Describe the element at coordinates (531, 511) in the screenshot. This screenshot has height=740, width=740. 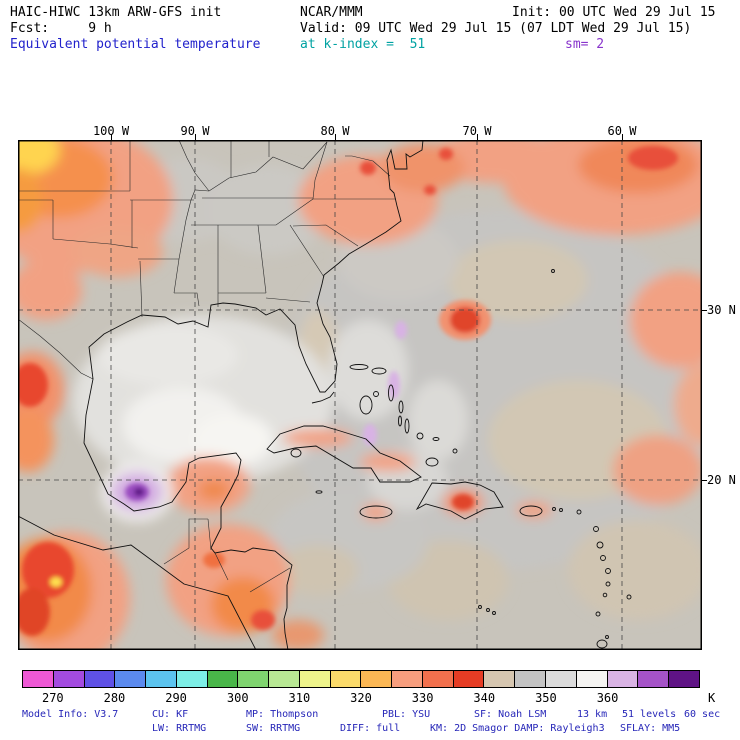
I see `puerto-rico-island` at that location.